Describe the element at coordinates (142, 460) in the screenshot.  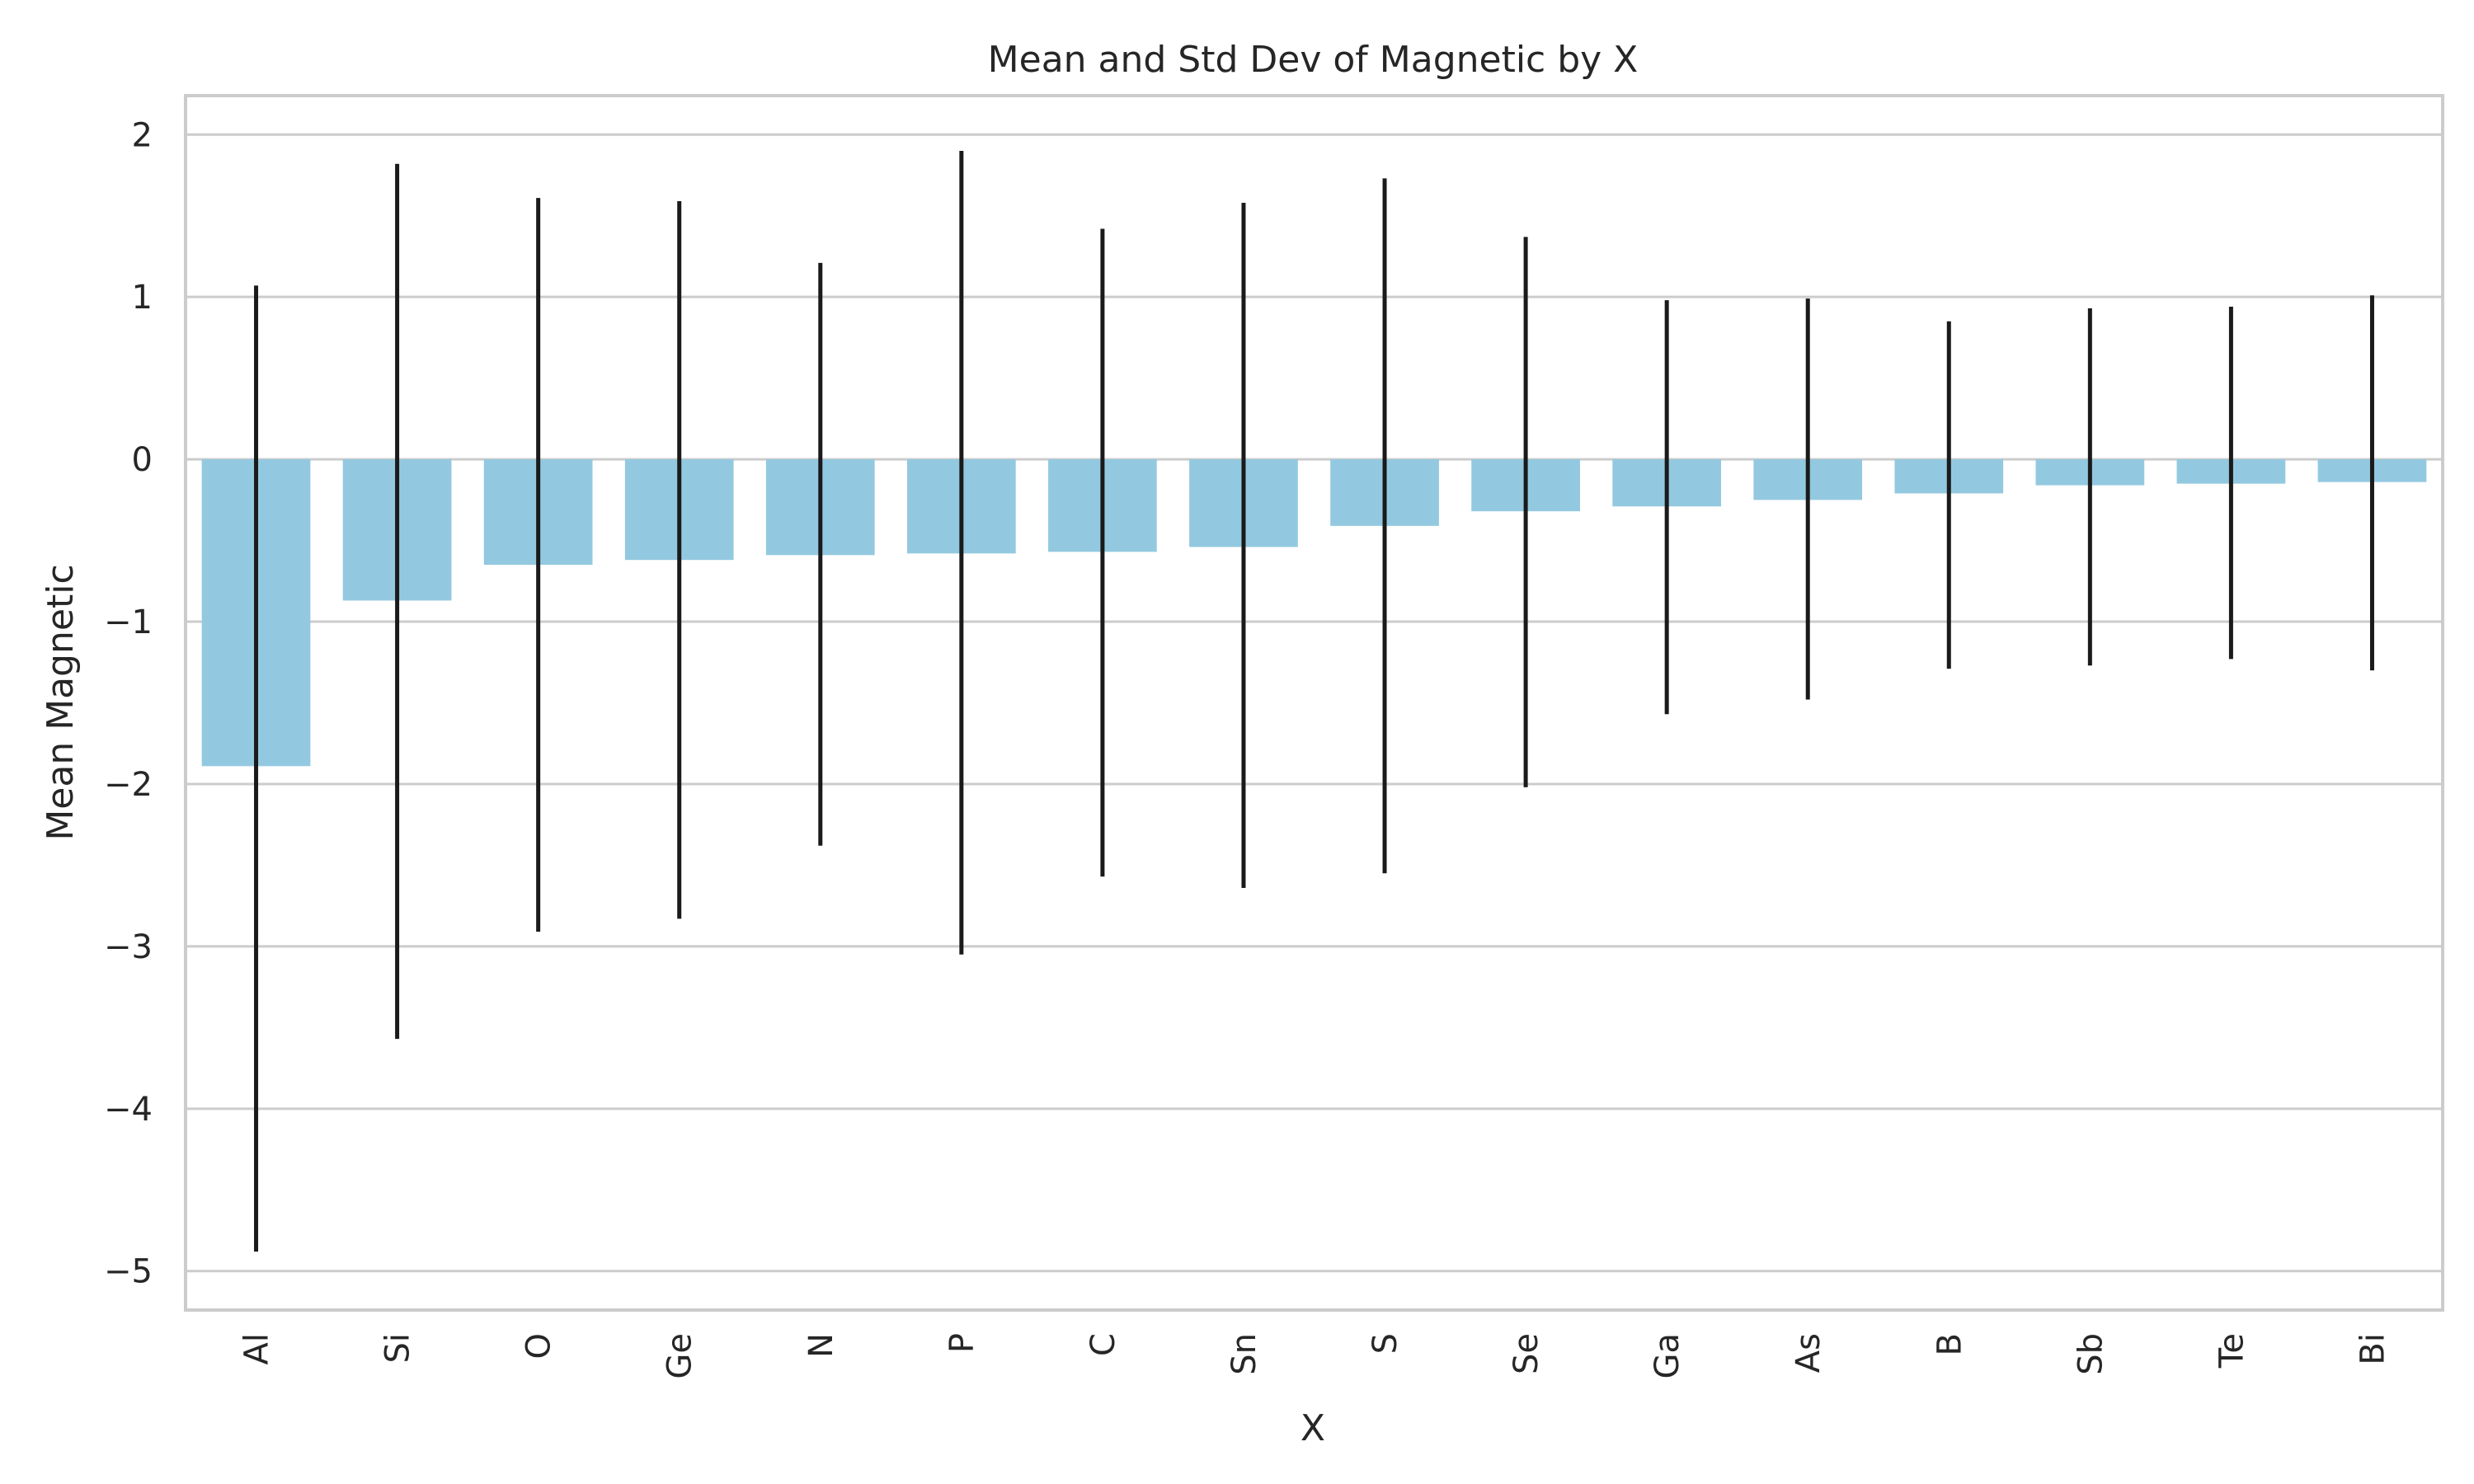
I see `y-tick-label: 0` at that location.